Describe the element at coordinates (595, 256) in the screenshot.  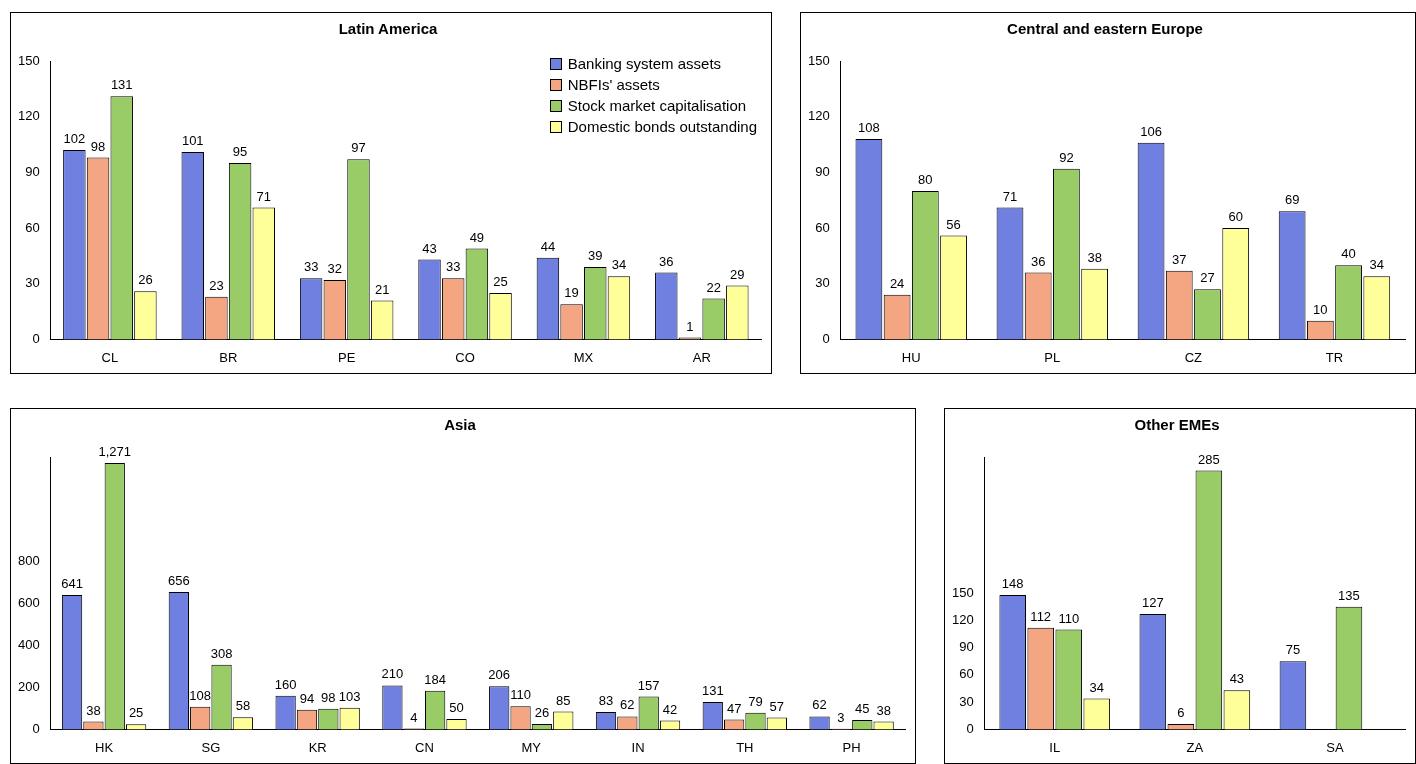
I see `data-label: 39` at that location.